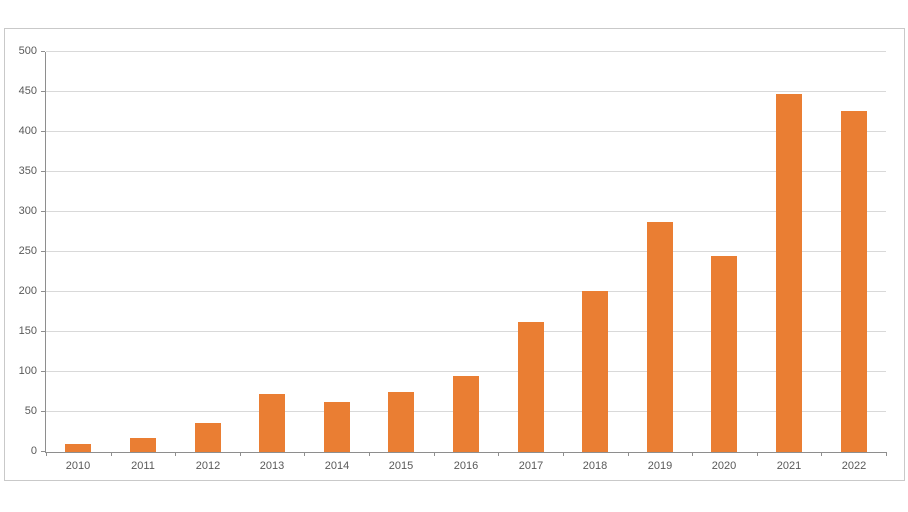 The width and height of the screenshot is (908, 512). Describe the element at coordinates (27, 251) in the screenshot. I see `y-axis-tick-label: 250` at that location.